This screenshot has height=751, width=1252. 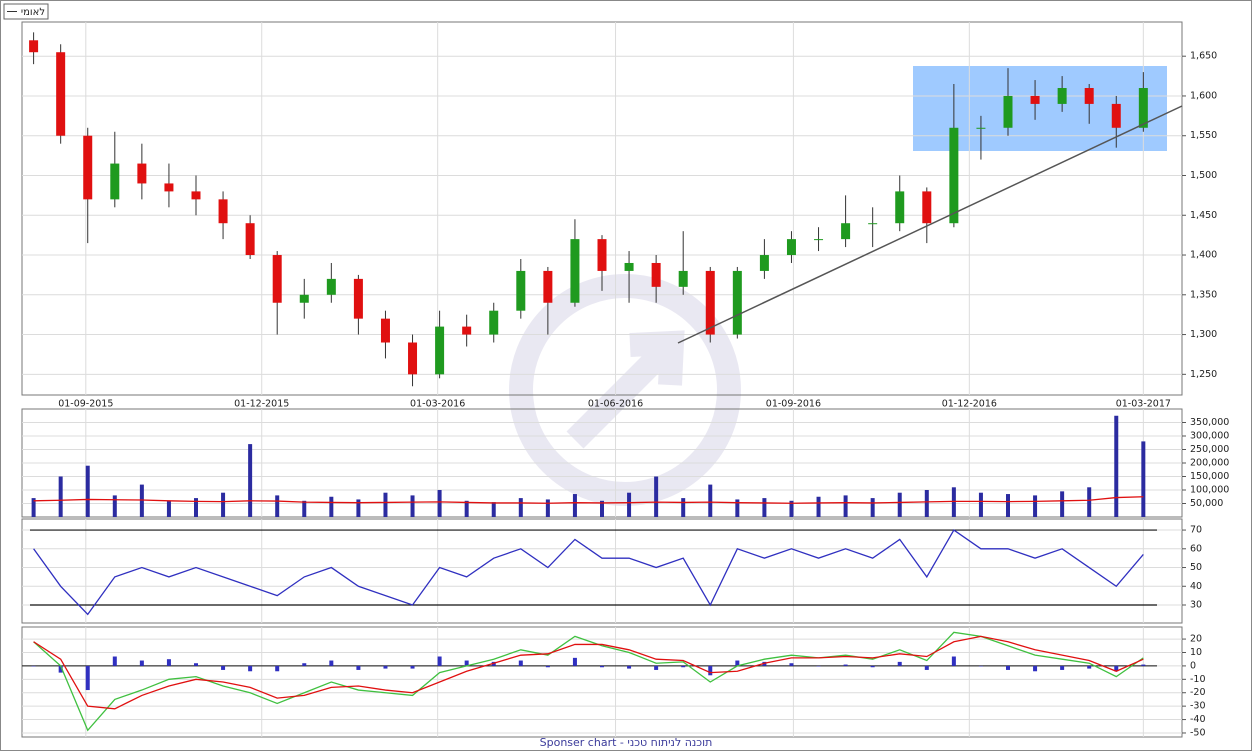 What do you see at coordinates (1198, 706) in the screenshot?
I see `y-tick-label: -30` at bounding box center [1198, 706].